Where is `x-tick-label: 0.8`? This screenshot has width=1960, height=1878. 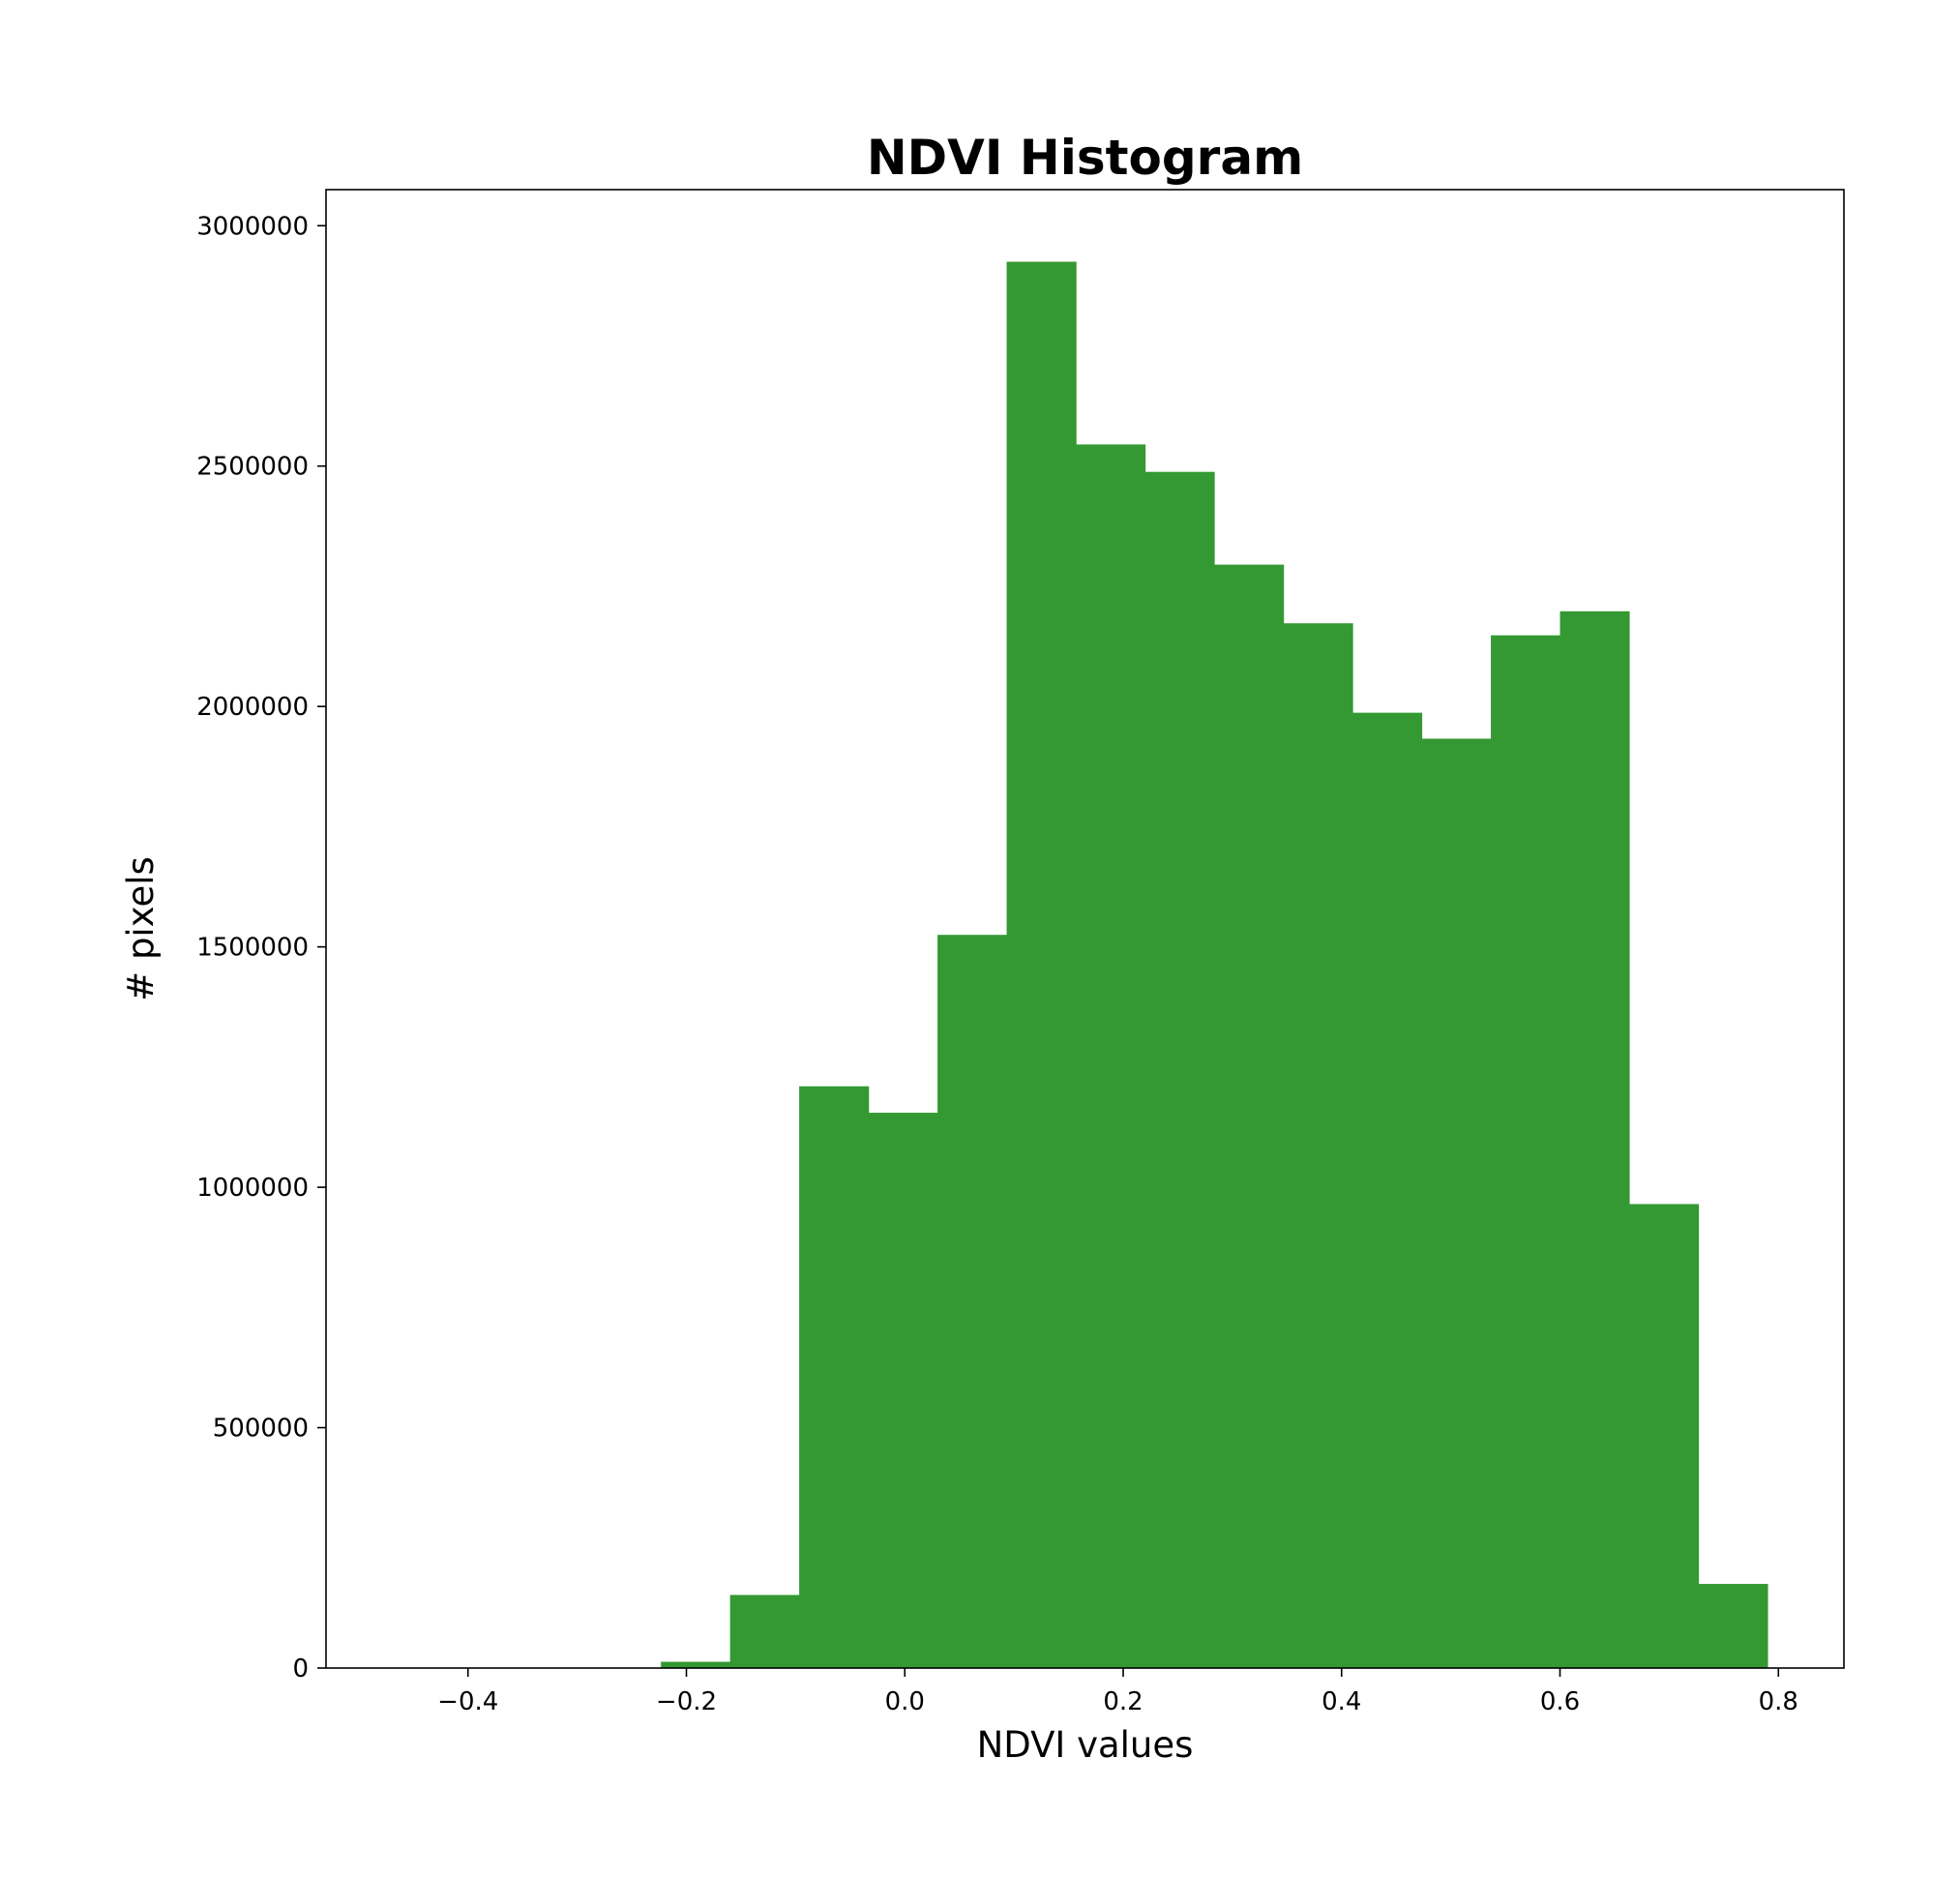 x-tick-label: 0.8 is located at coordinates (1778, 1701).